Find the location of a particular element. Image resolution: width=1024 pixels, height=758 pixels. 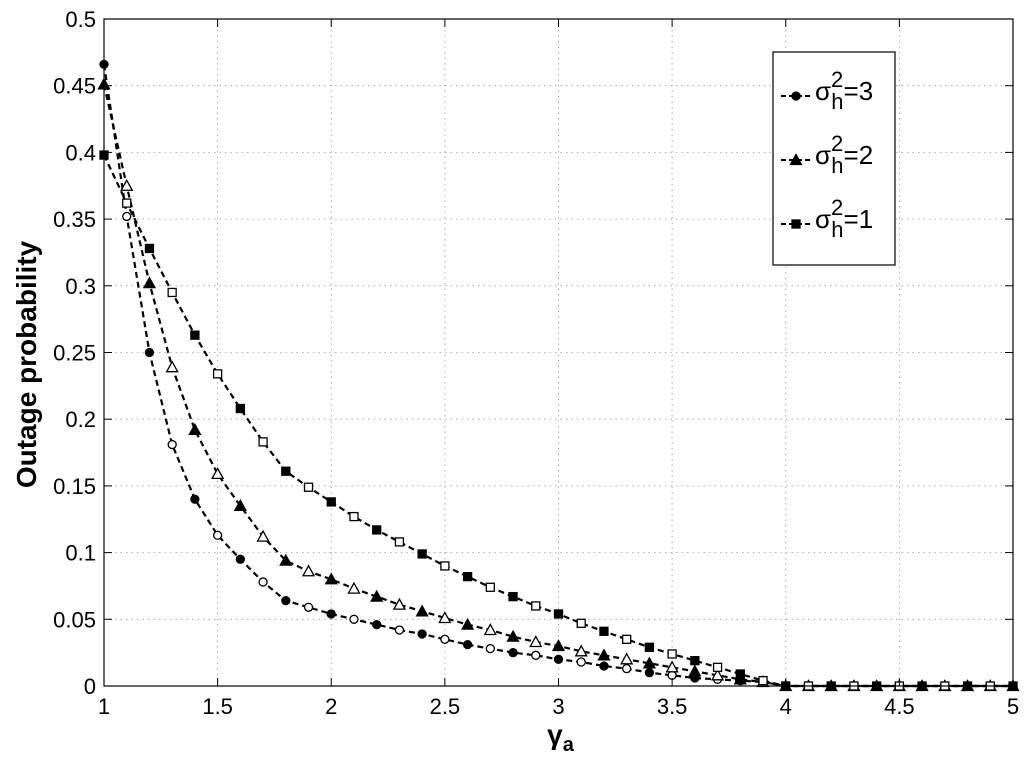

y-axis-title: Outage probability is located at coordinates (26, 364).